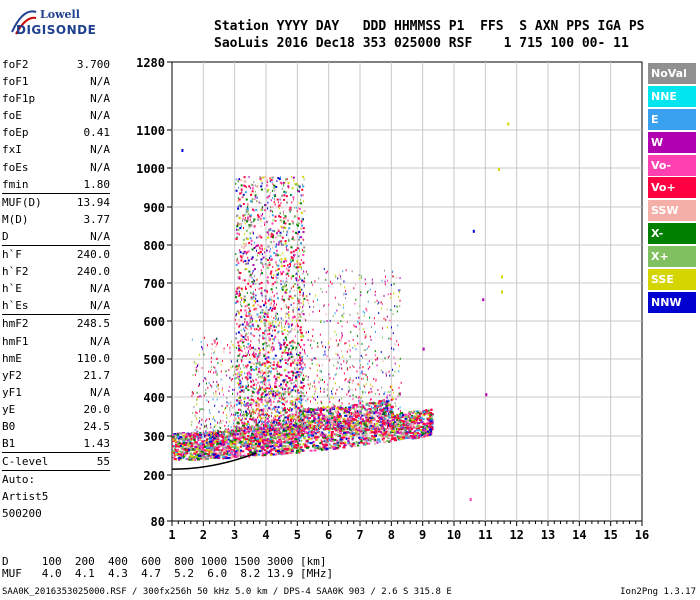 The image size is (700, 600). I want to click on y-tick-label: 600, so click(154, 322).